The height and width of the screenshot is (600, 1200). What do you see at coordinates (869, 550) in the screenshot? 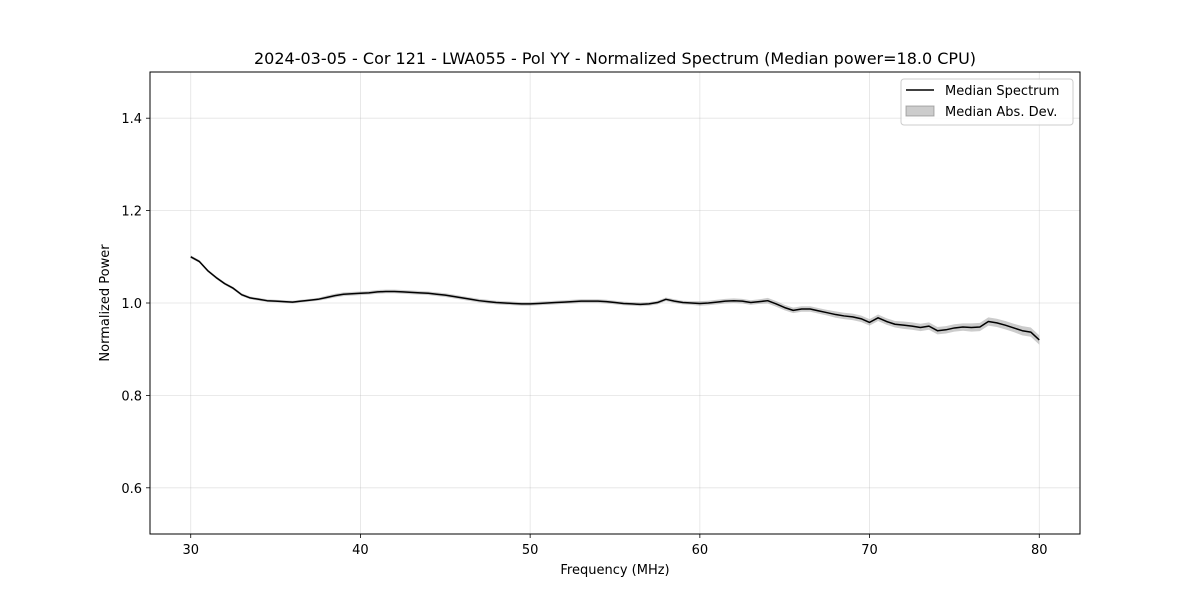
I see `x-tick-label: 70` at bounding box center [869, 550].